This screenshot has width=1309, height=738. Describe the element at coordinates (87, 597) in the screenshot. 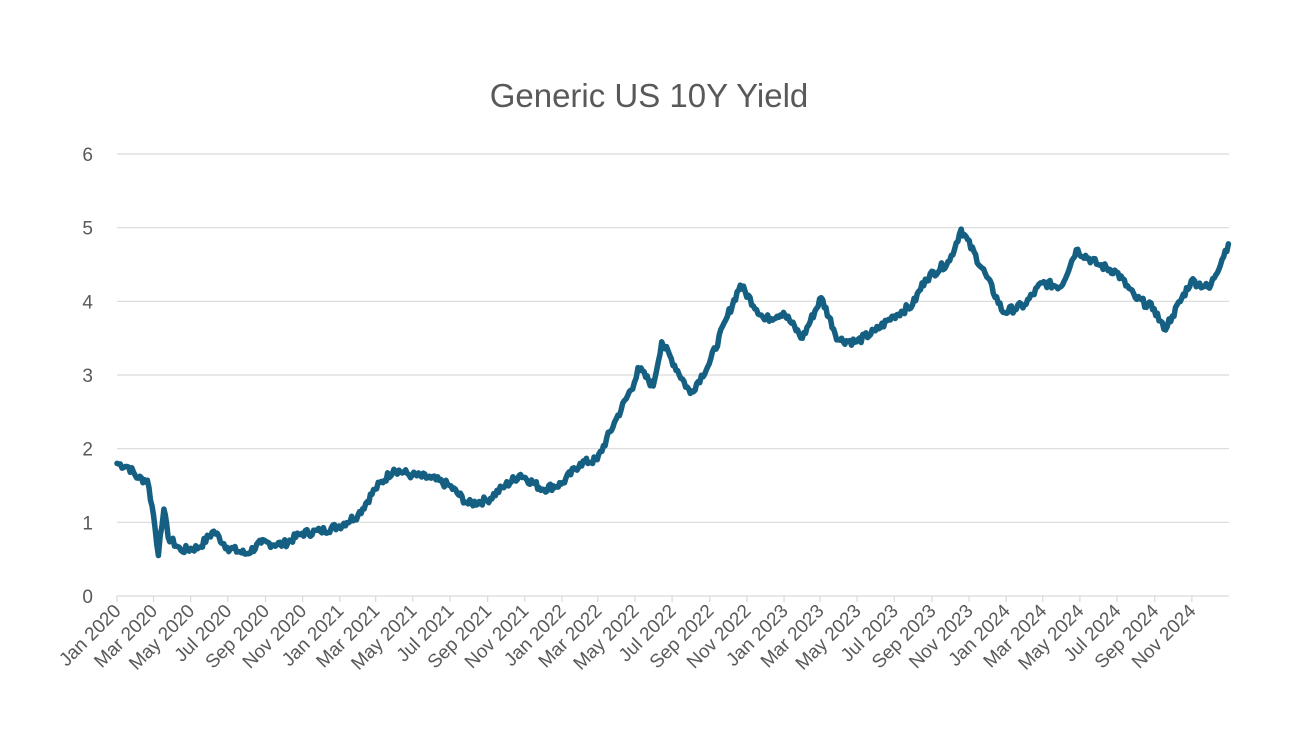

I see `y-tick-label: 0` at that location.